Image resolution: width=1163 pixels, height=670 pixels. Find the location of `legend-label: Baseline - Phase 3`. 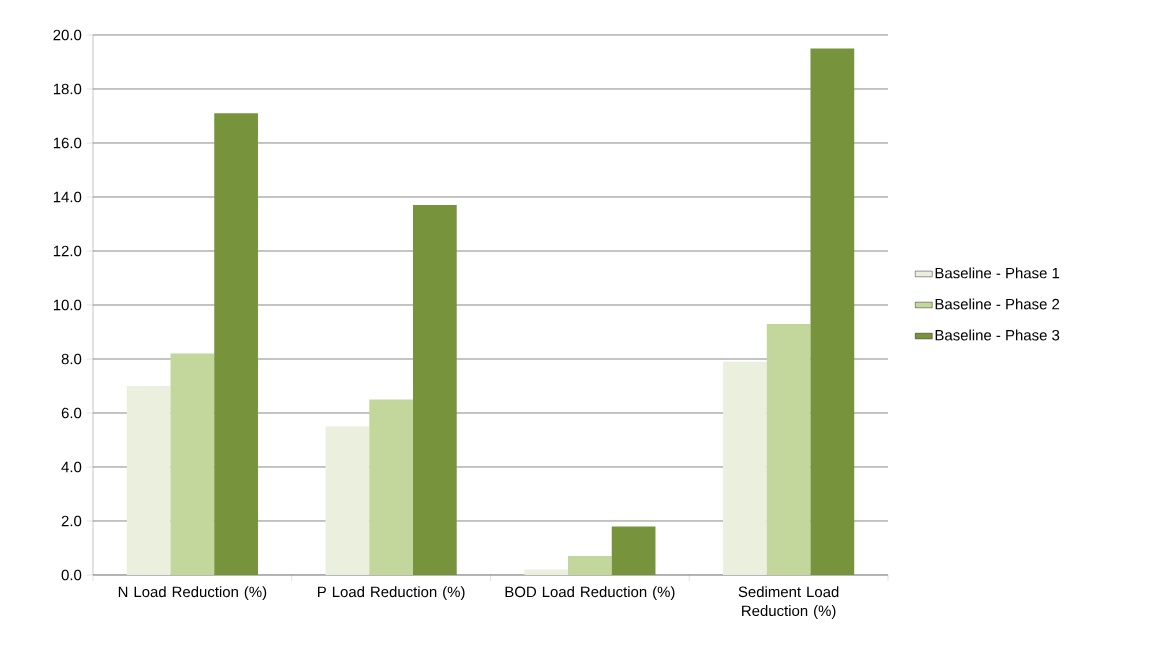

legend-label: Baseline - Phase 3 is located at coordinates (997, 335).